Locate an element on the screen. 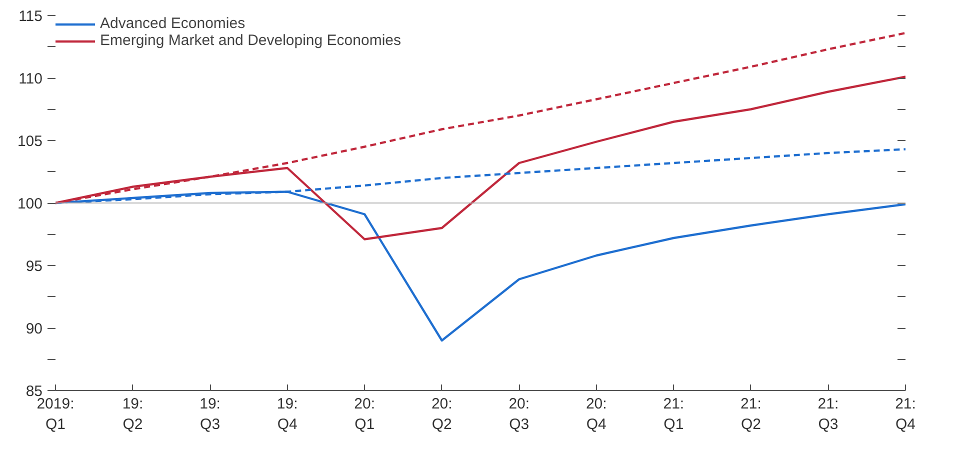 This screenshot has height=464, width=953. x-tick-label: 20: Q3 is located at coordinates (519, 414).